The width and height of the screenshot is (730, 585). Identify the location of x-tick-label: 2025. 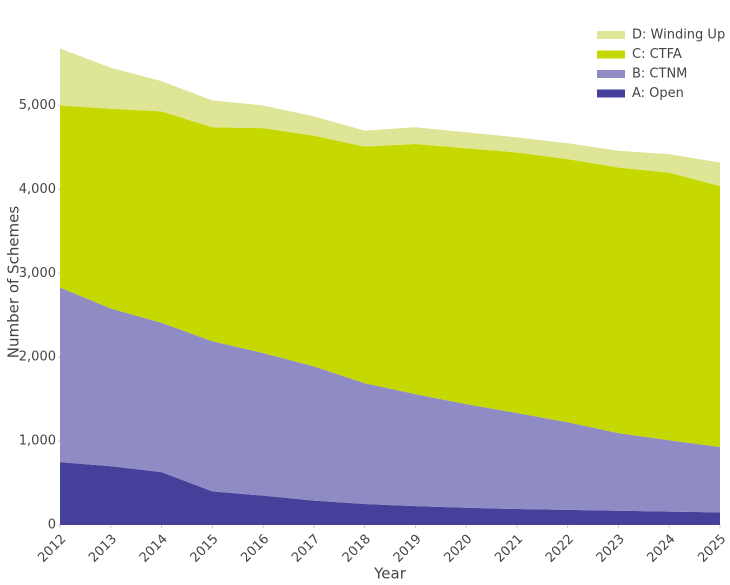
(712, 549).